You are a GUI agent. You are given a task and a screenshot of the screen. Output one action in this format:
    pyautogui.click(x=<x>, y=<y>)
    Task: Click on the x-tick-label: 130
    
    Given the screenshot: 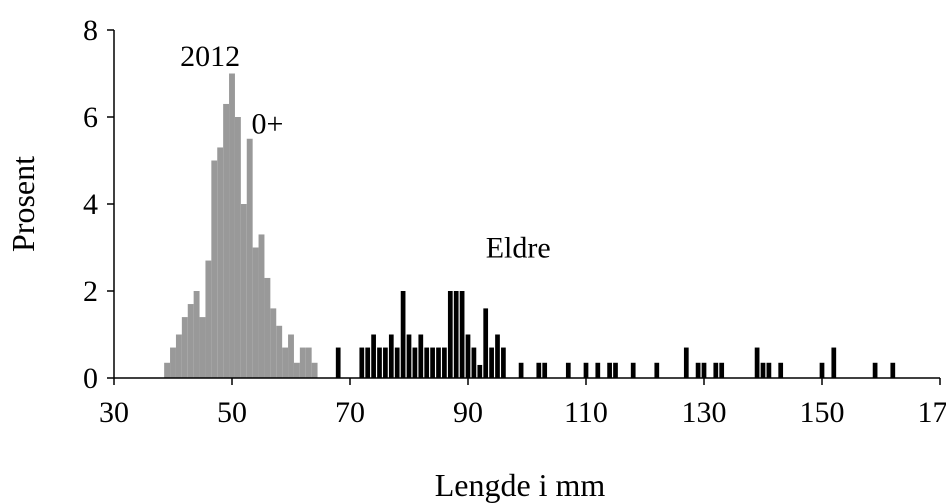 What is the action you would take?
    pyautogui.click(x=704, y=412)
    